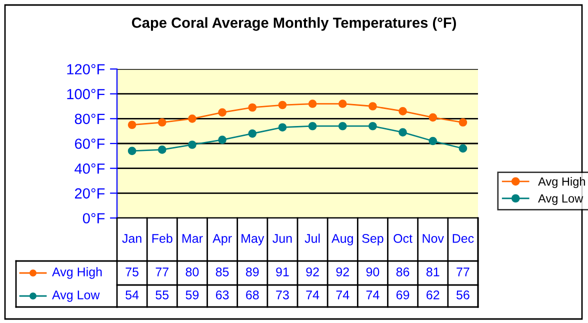  What do you see at coordinates (463, 238) in the screenshot?
I see `x-tick-label: Dec` at bounding box center [463, 238].